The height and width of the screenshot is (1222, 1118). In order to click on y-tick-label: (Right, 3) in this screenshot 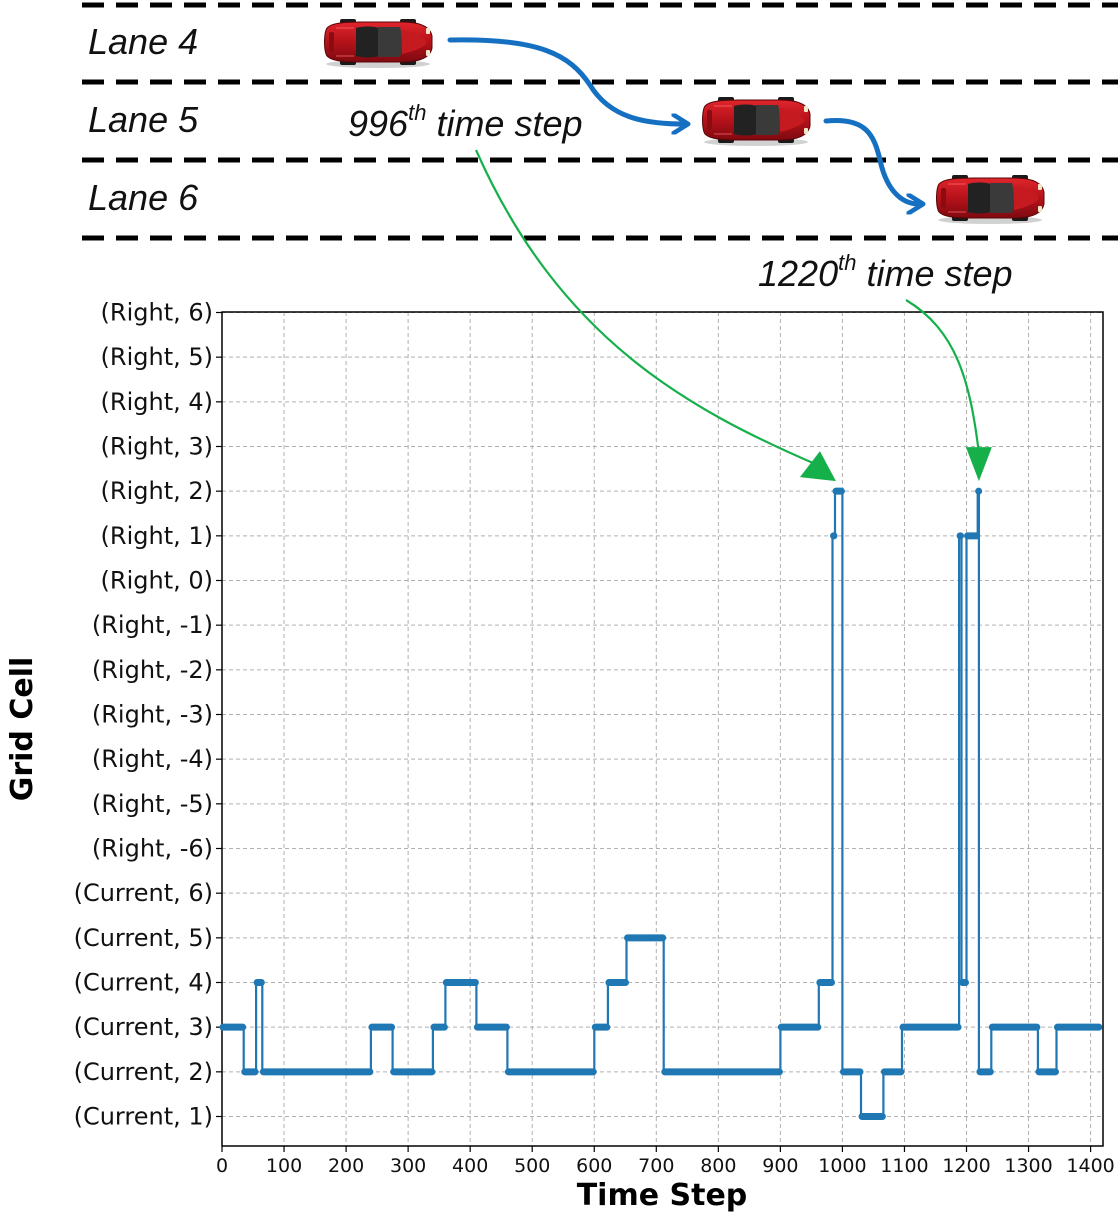, I will do `click(157, 447)`.